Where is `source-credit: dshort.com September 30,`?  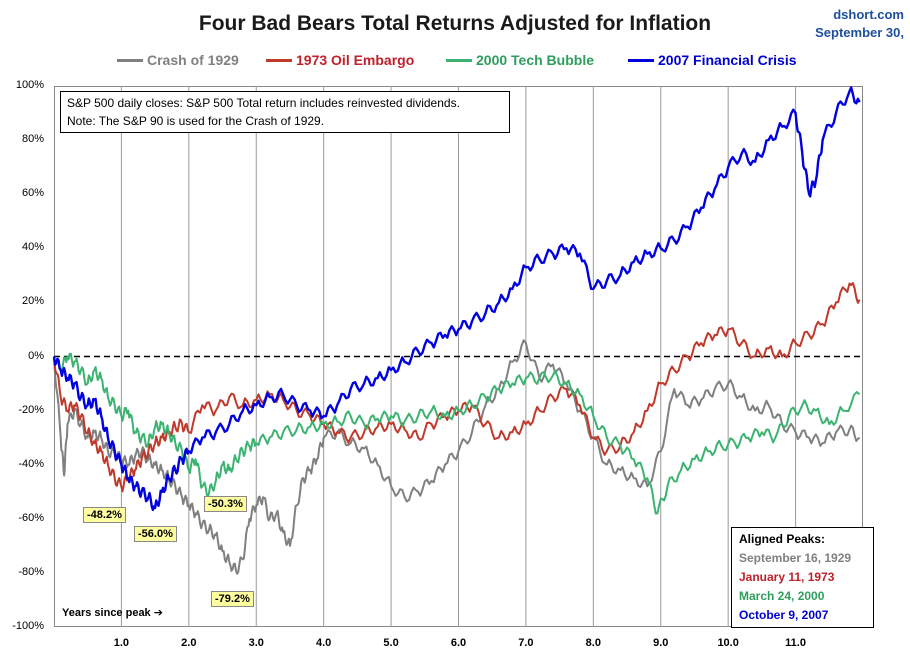
source-credit: dshort.com September 30, is located at coordinates (859, 24).